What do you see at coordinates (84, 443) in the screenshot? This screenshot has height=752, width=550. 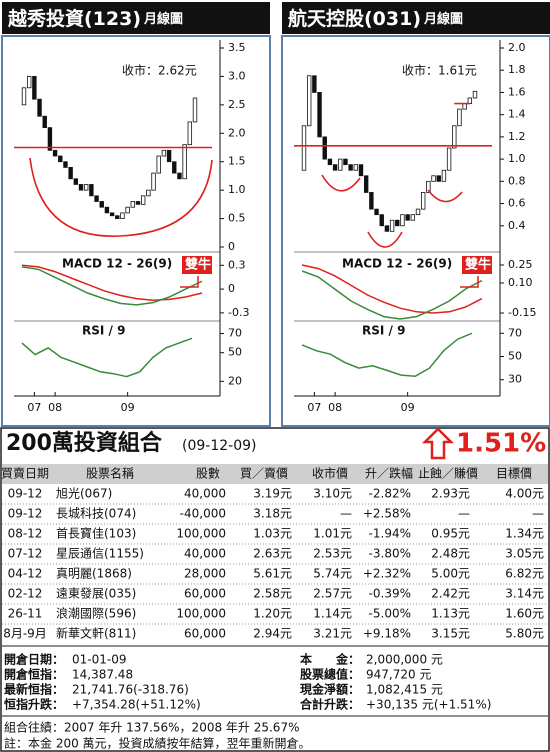 I see `portfolio-title: 200萬投資組合` at bounding box center [84, 443].